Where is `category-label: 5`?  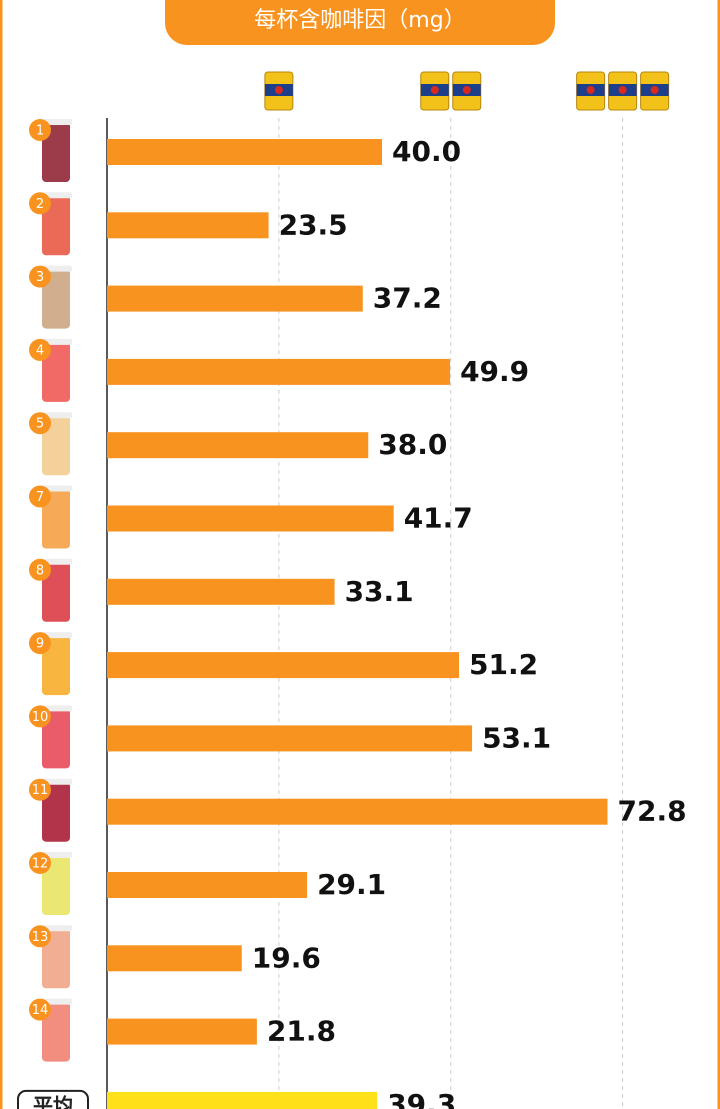 category-label: 5 is located at coordinates (40, 424).